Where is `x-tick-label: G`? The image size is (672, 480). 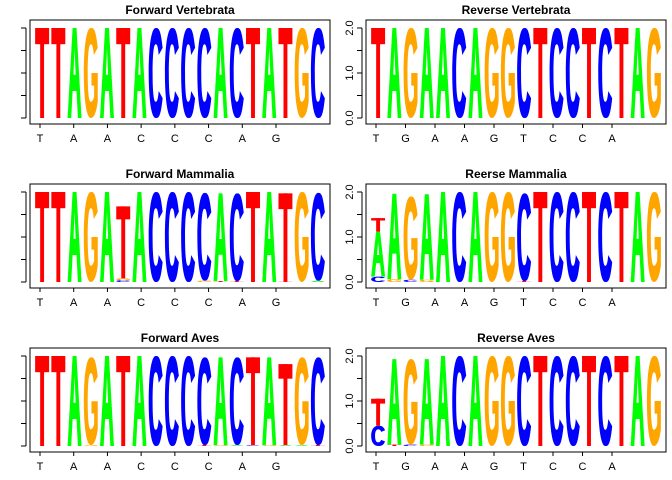
x-tick-label: G is located at coordinates (405, 467).